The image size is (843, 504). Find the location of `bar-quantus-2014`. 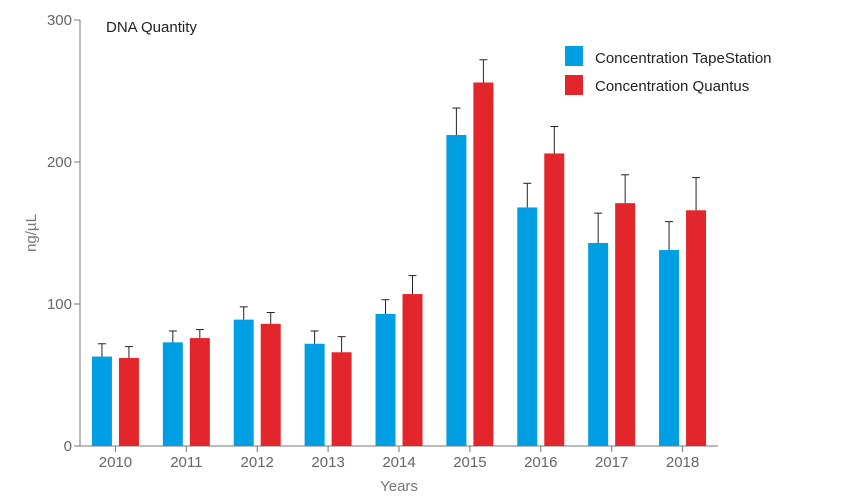

bar-quantus-2014 is located at coordinates (412, 370).